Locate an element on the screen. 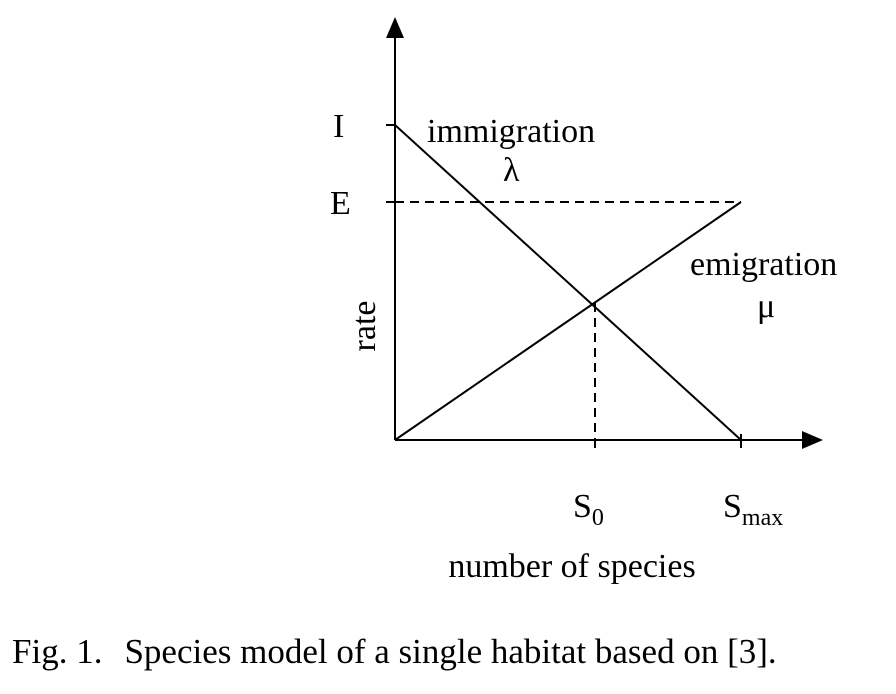  x-tick-label-smax: Smax is located at coordinates (753, 509).